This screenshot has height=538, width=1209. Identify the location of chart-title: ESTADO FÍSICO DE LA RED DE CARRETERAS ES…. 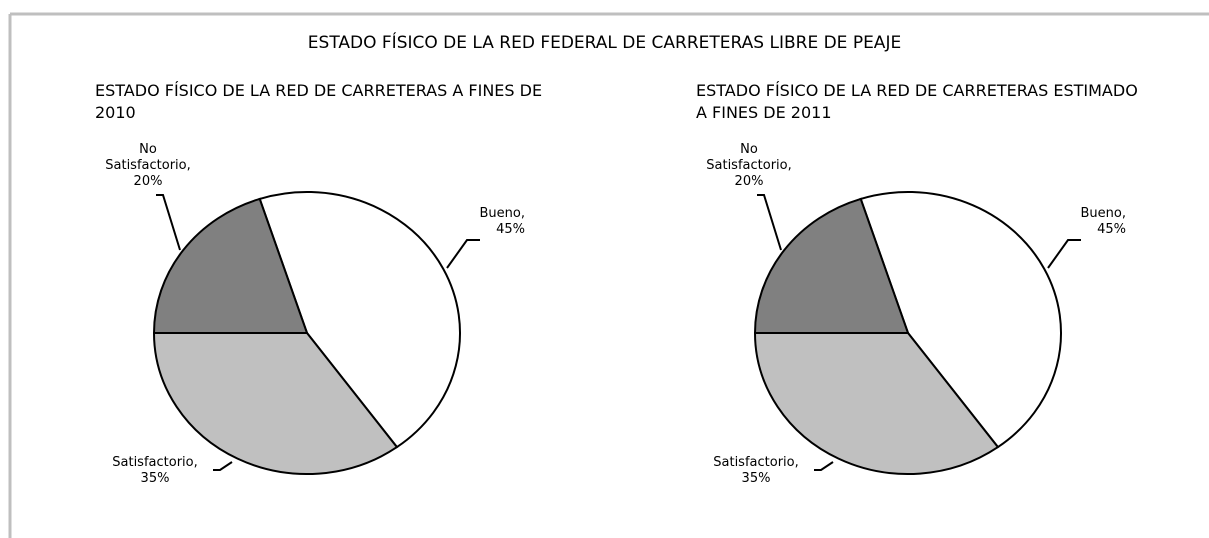
(917, 101).